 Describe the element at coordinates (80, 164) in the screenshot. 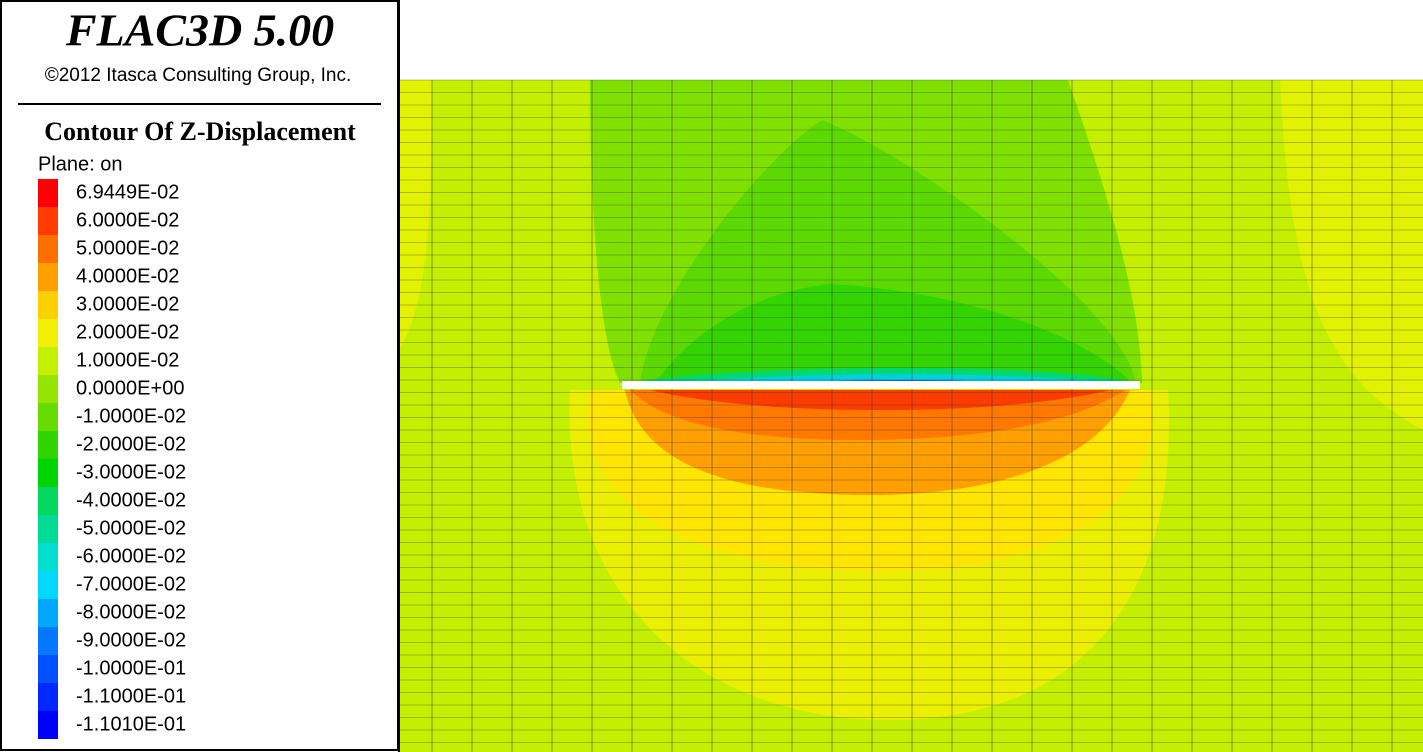

I see `plane-label: Plane: on` at that location.